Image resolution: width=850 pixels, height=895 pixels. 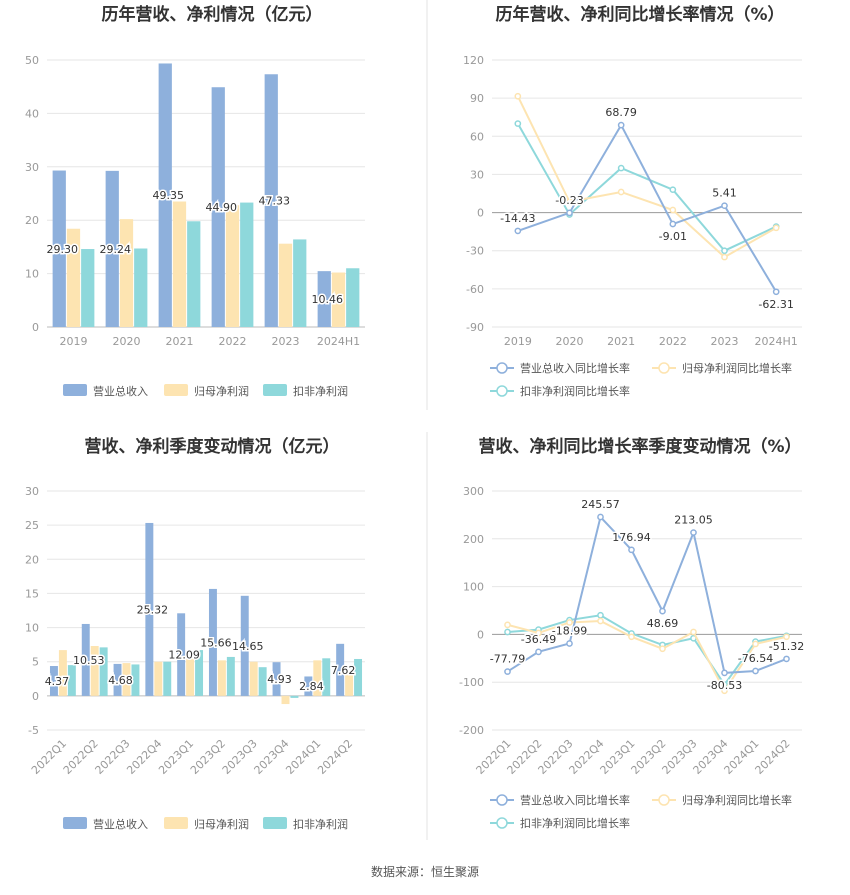 What do you see at coordinates (32, 113) in the screenshot?
I see `y-tick-label: 40` at bounding box center [32, 113].